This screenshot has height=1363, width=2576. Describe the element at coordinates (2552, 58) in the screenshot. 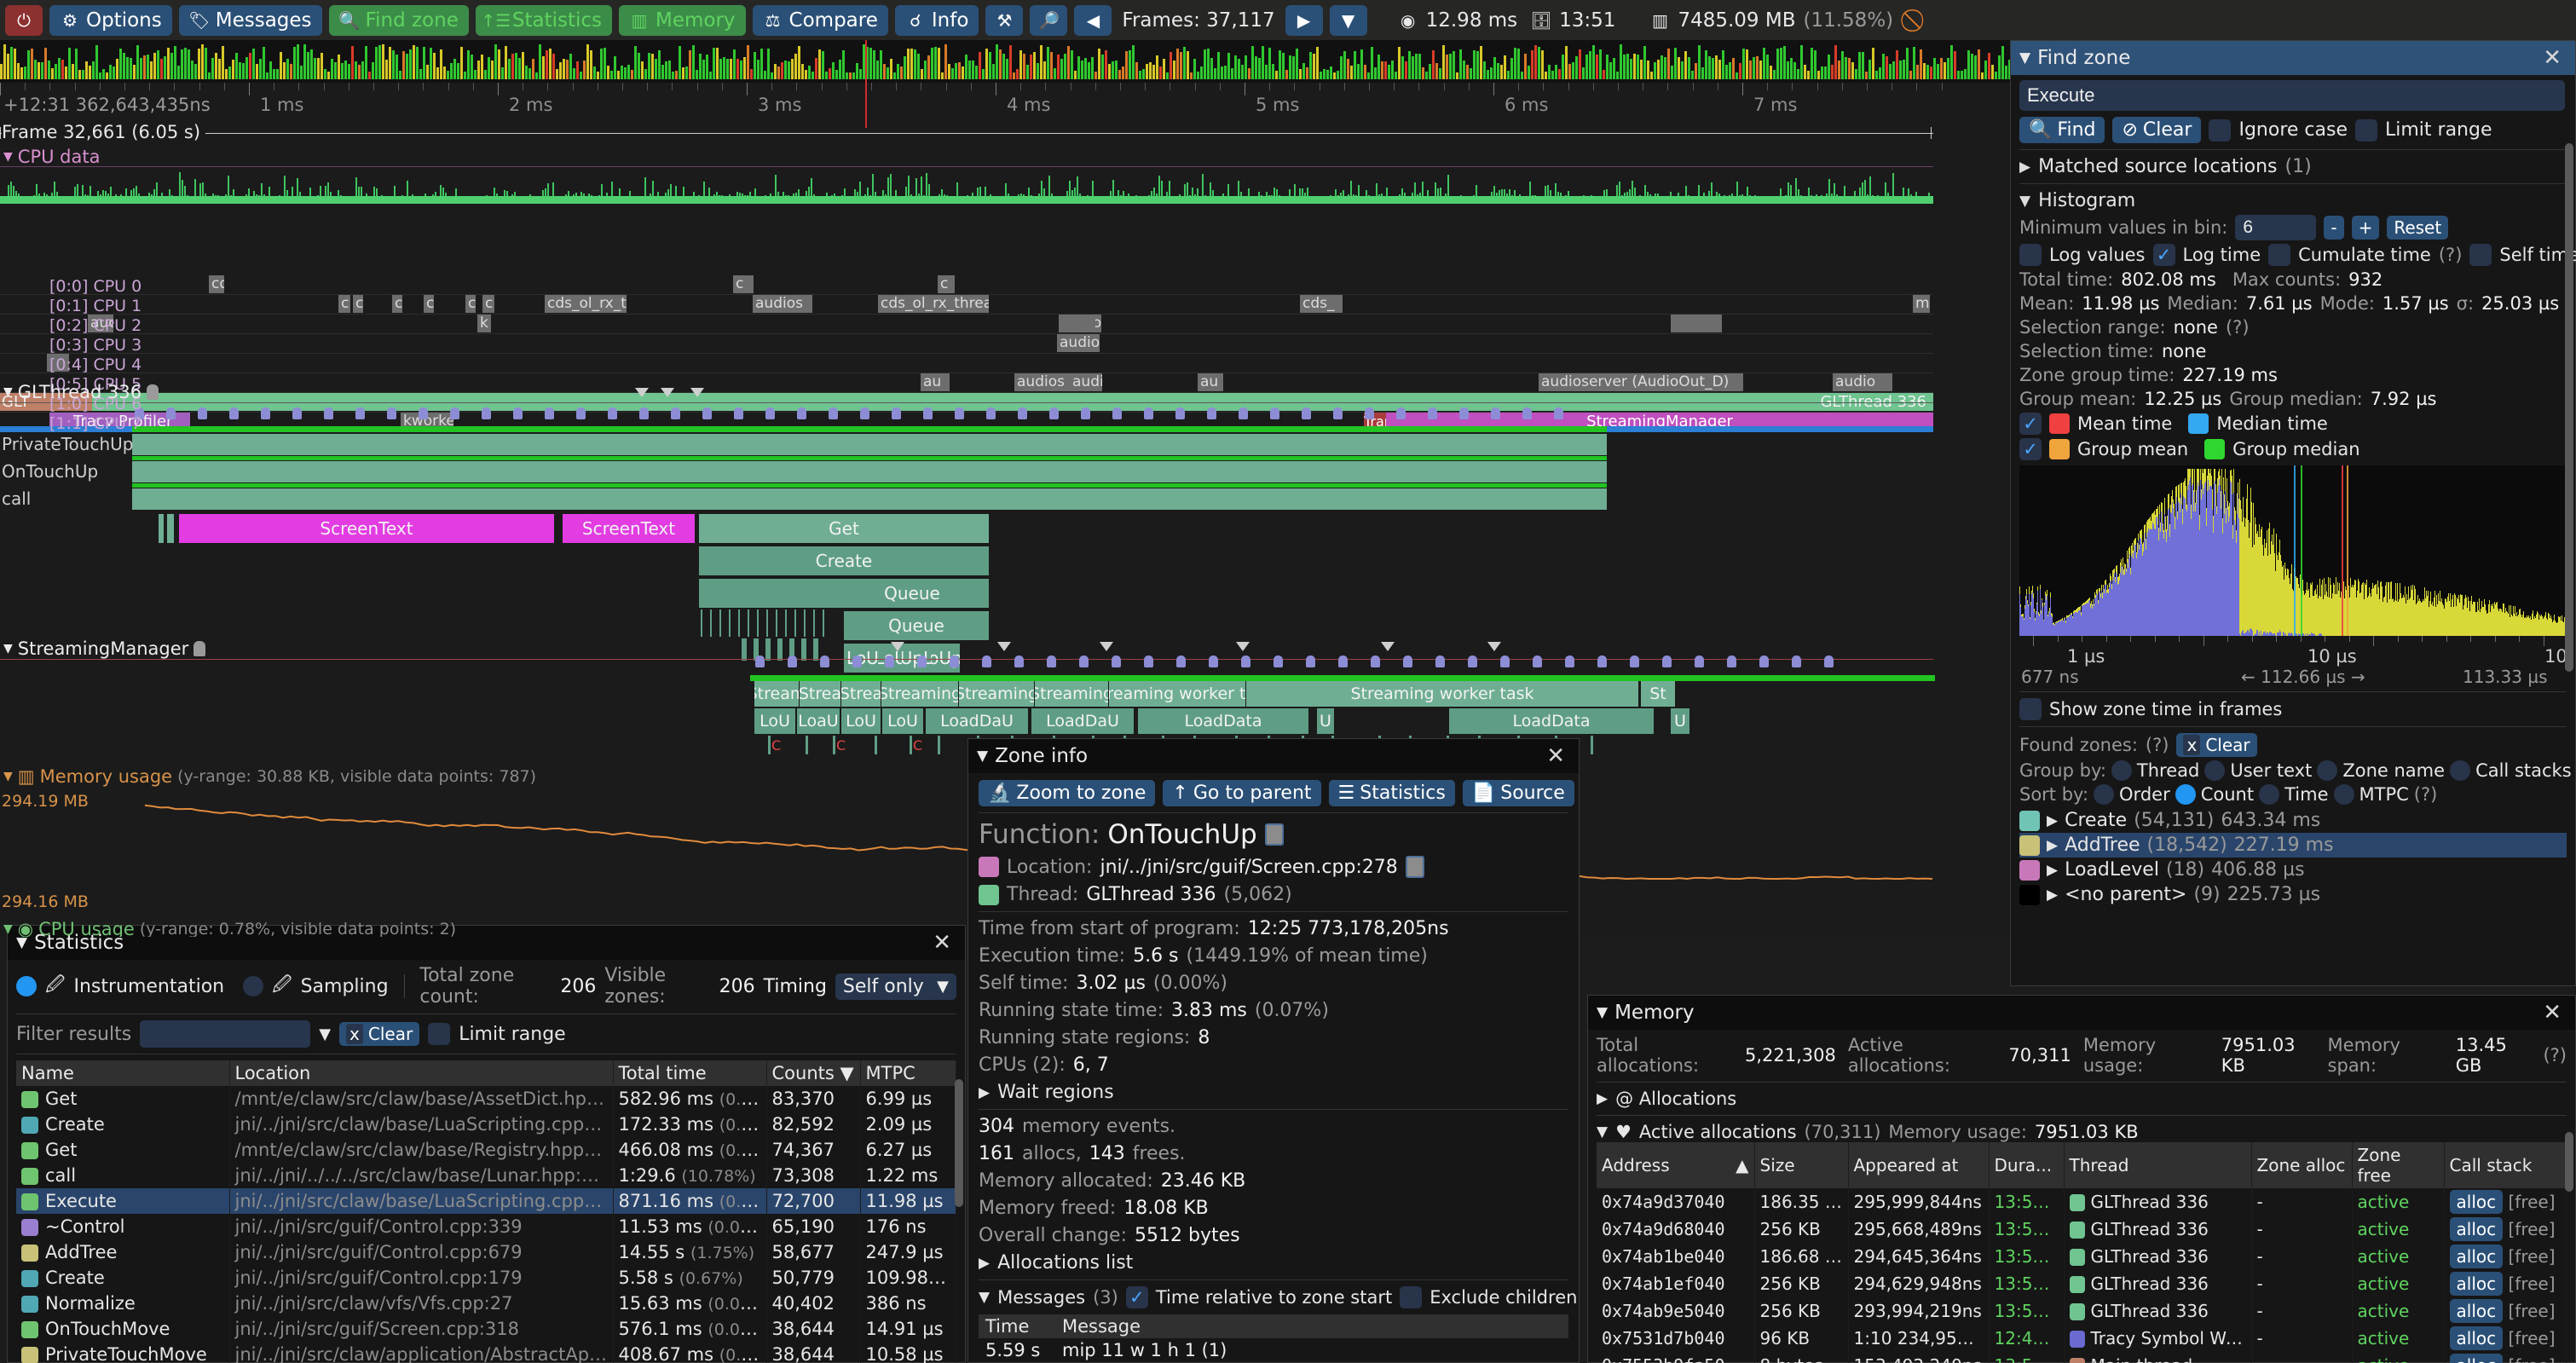

I see `close-icon: ✕` at that location.